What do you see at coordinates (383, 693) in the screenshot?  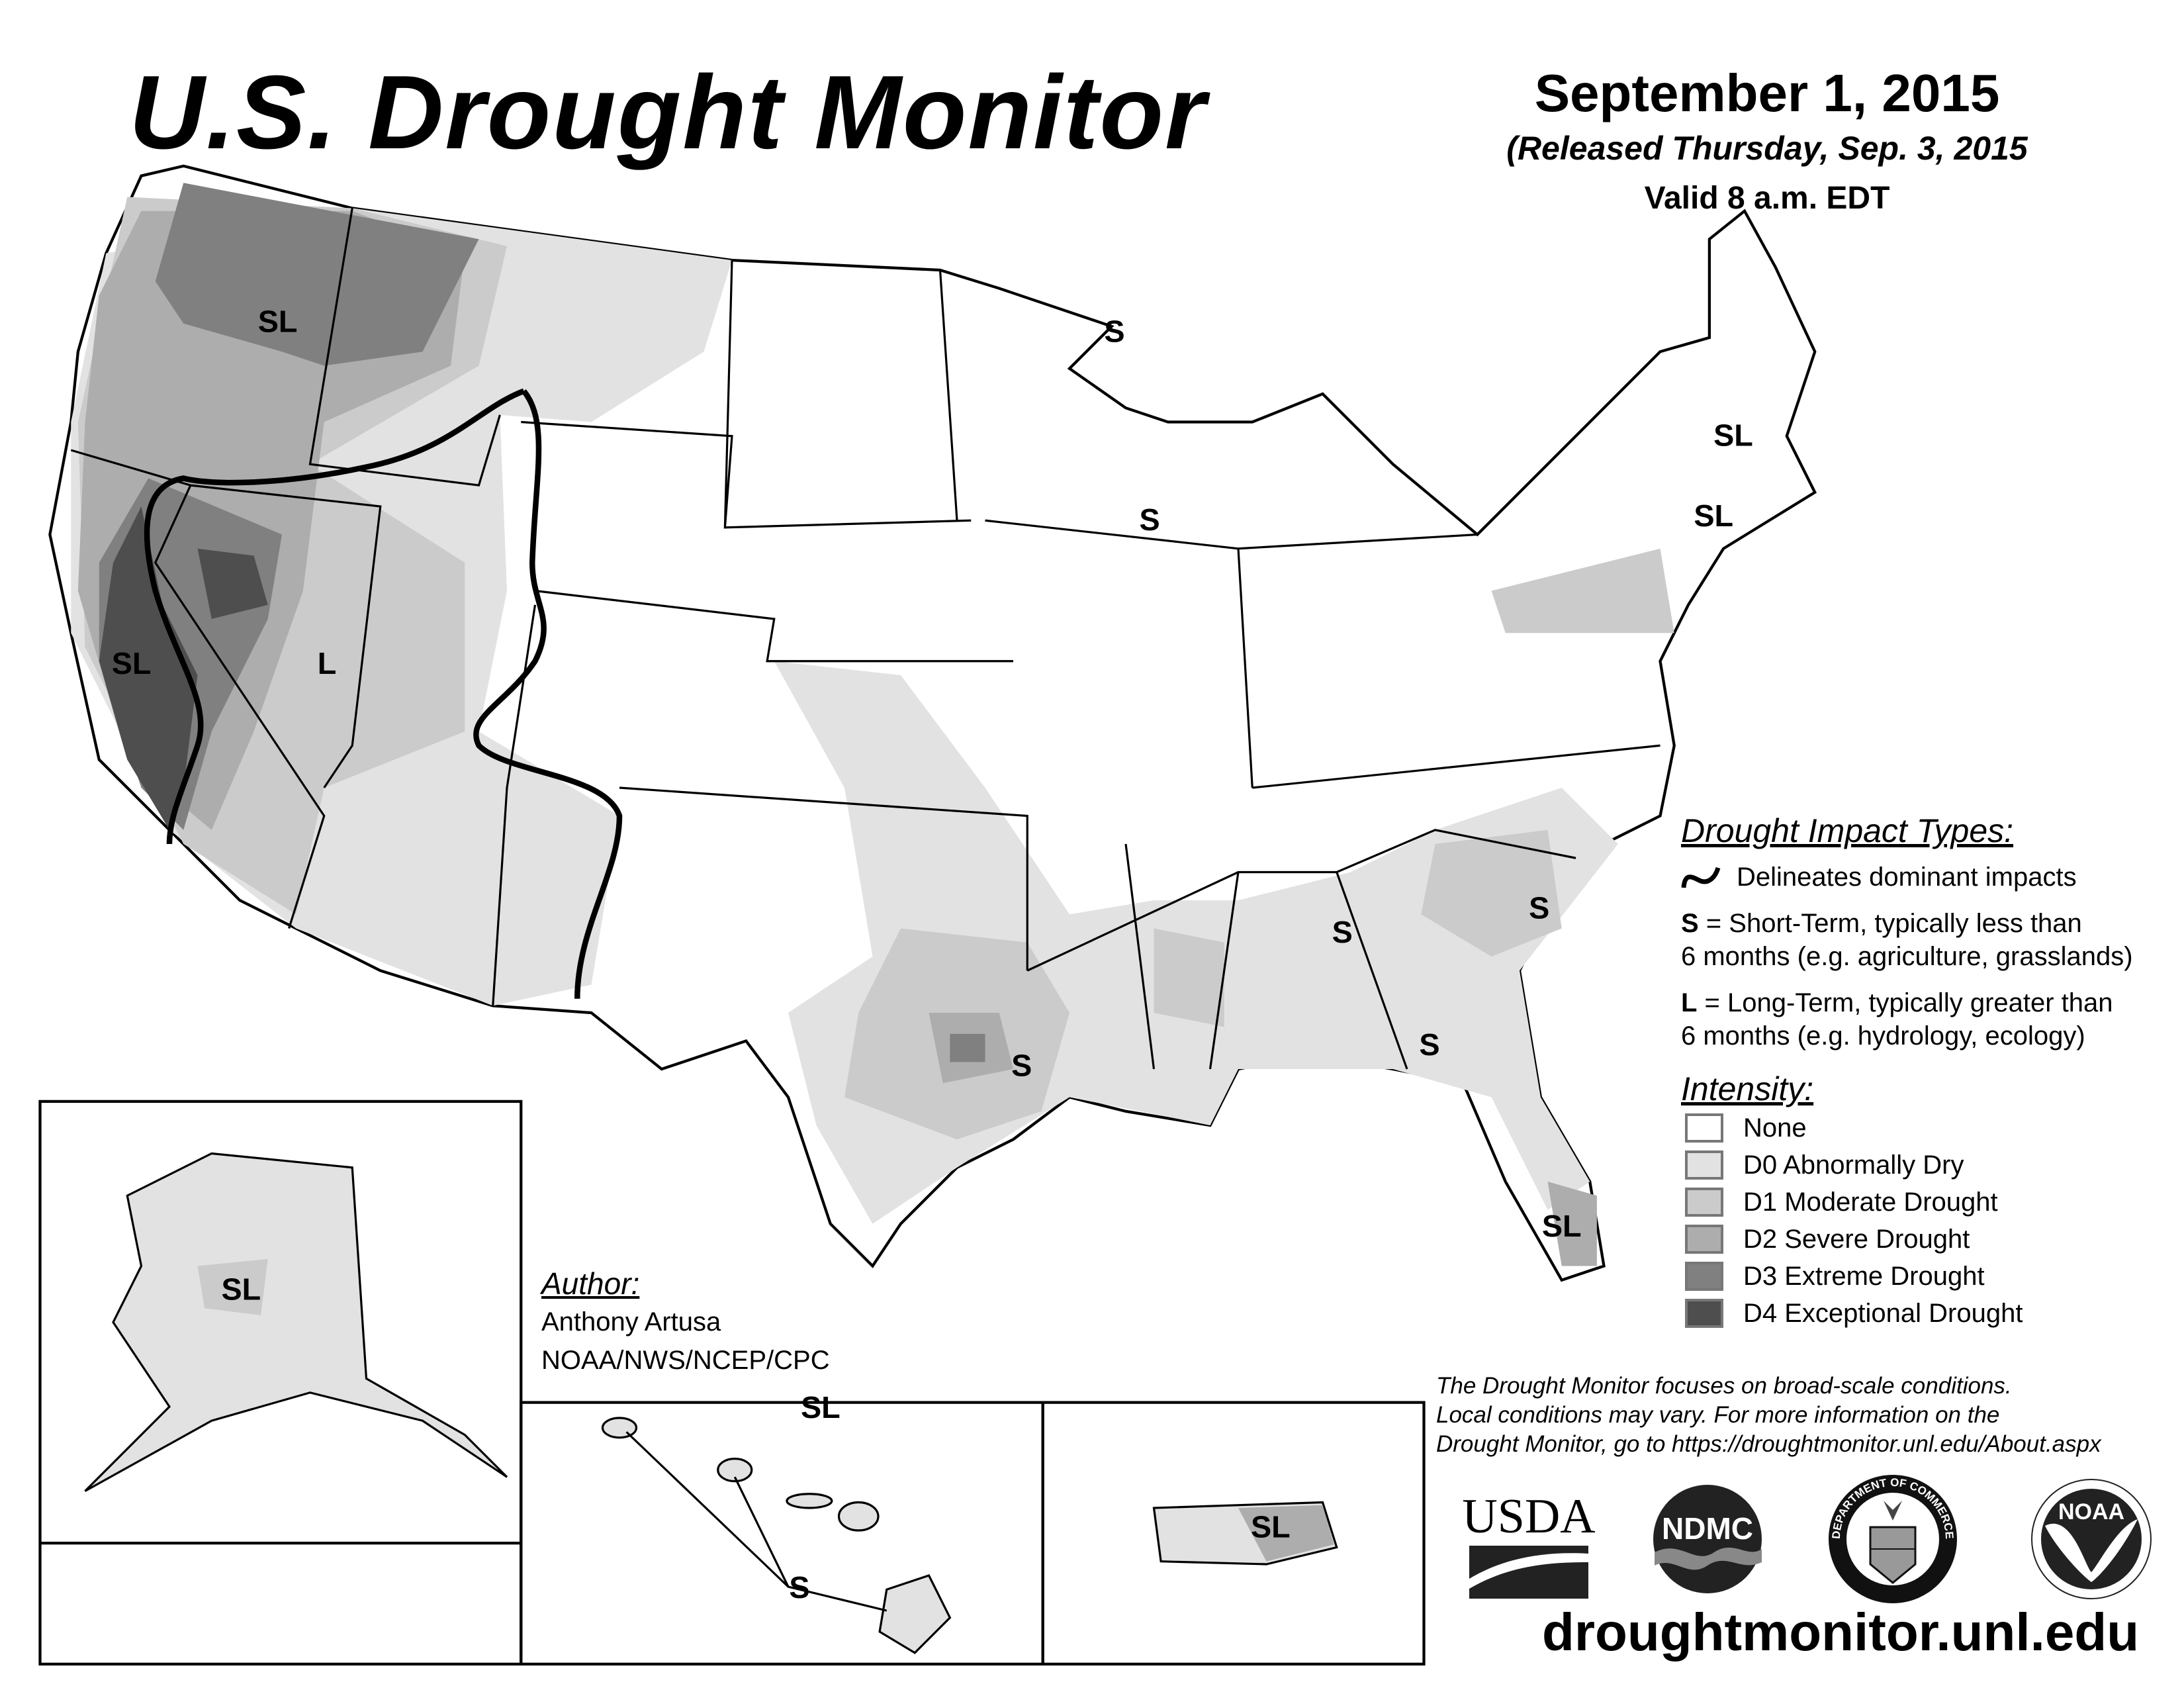 I see `impact-delineation-line` at bounding box center [383, 693].